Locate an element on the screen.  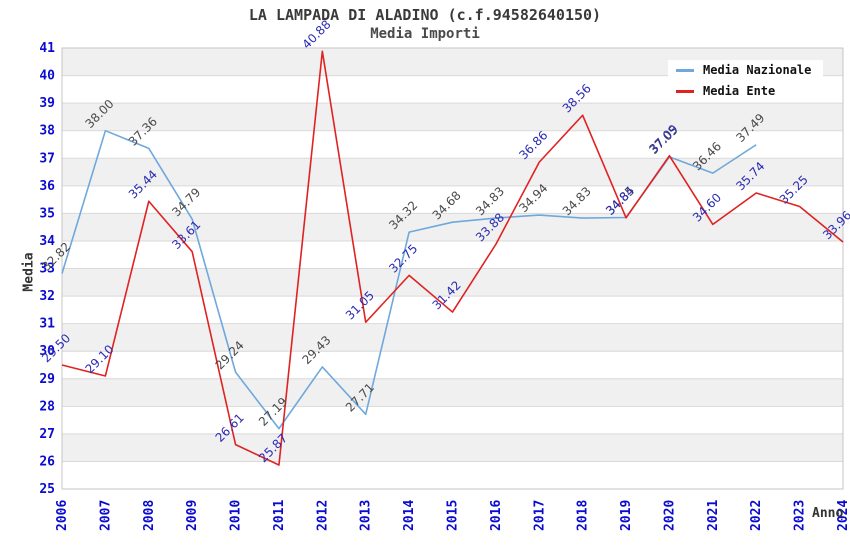
y-tick-label: 28 is located at coordinates (47, 406).